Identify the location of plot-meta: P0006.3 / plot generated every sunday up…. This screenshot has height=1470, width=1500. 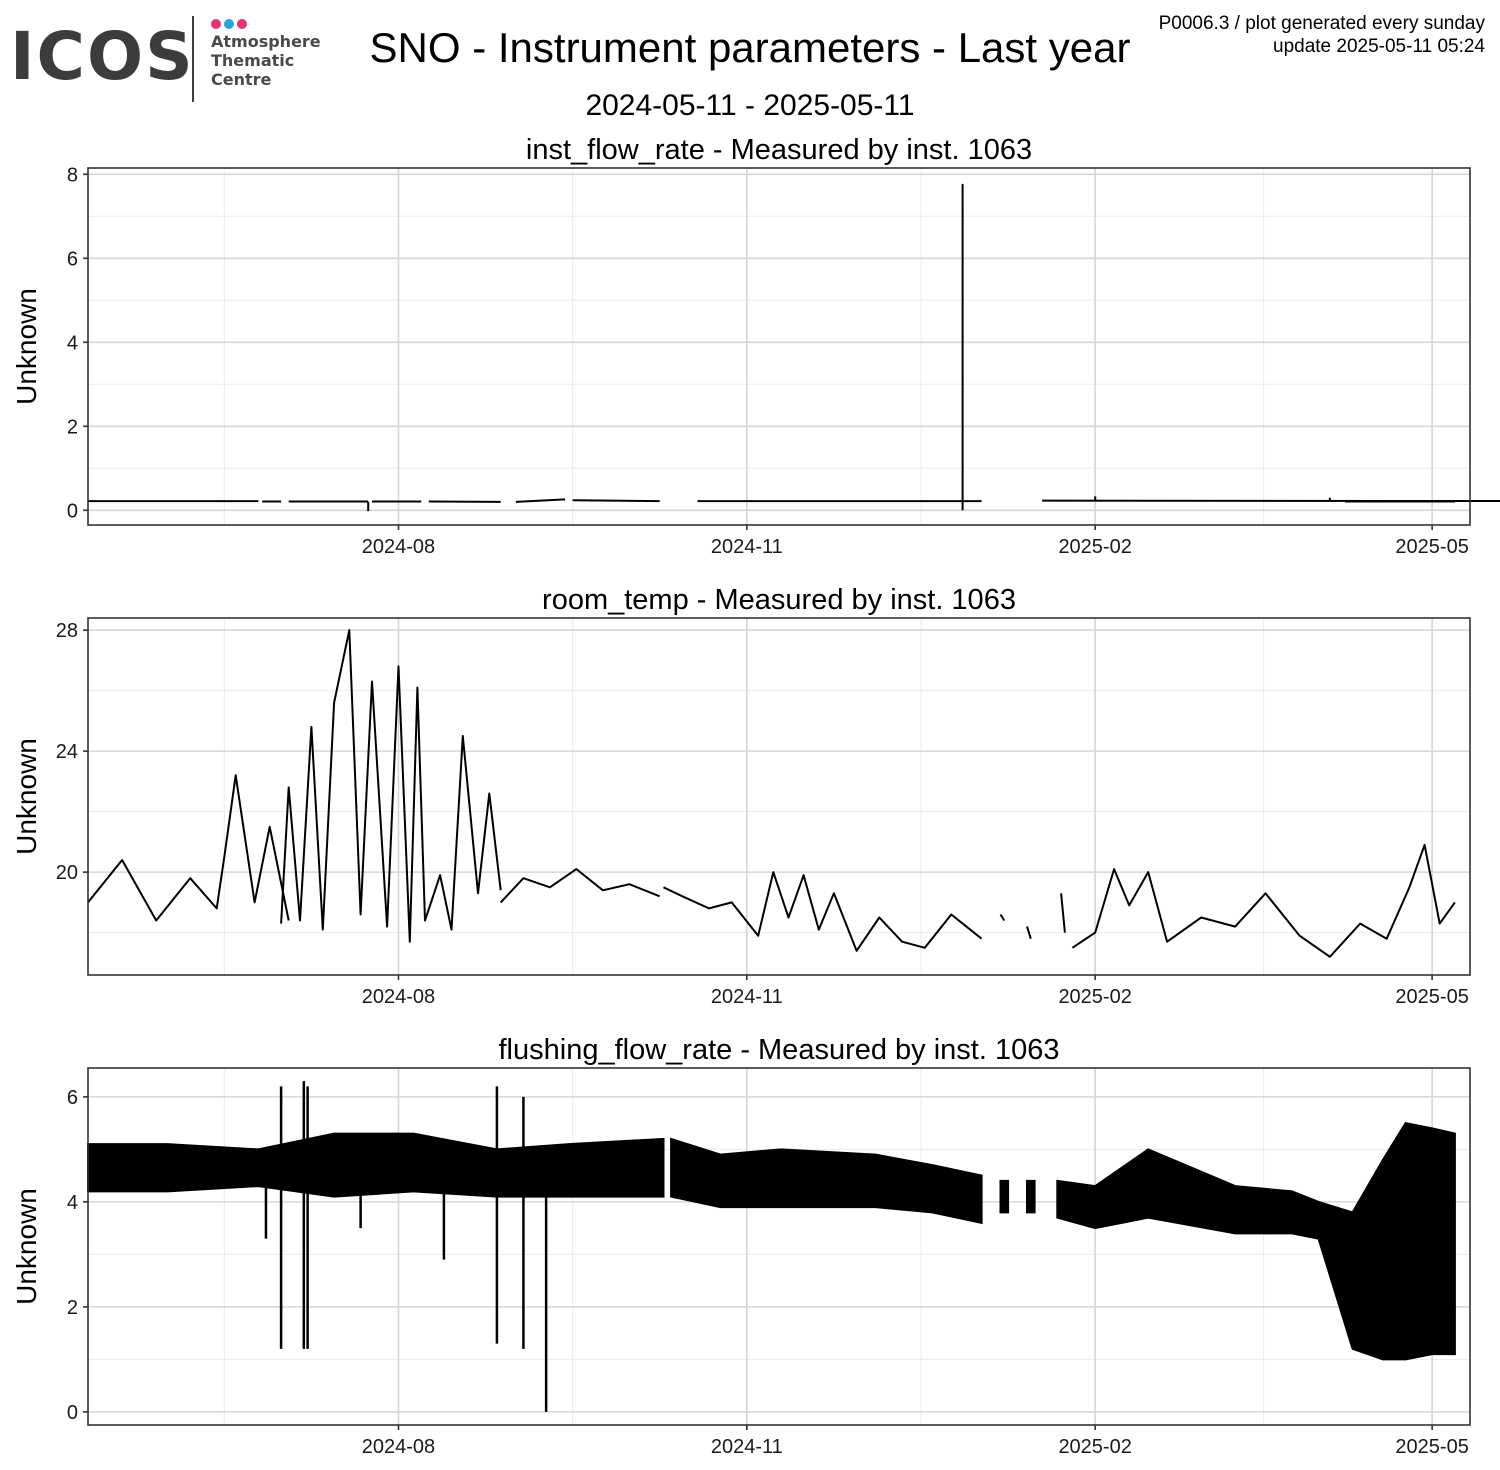
(1322, 35).